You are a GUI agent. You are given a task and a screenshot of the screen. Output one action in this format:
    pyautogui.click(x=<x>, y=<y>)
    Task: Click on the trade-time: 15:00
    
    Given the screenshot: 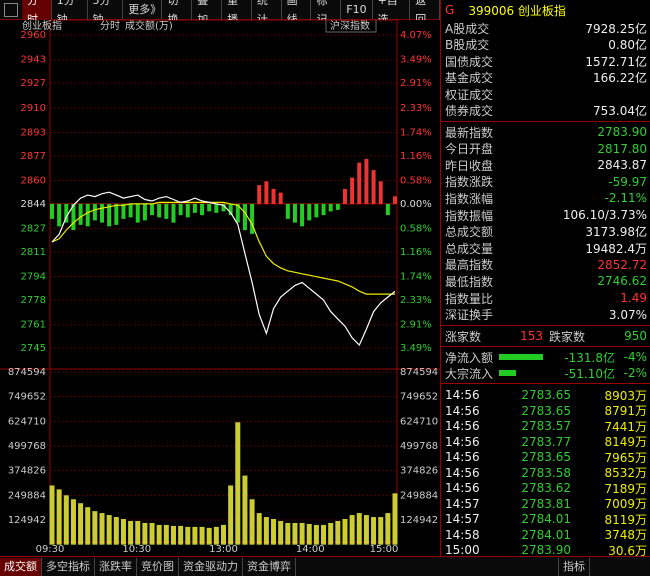 What is the action you would take?
    pyautogui.click(x=462, y=550)
    